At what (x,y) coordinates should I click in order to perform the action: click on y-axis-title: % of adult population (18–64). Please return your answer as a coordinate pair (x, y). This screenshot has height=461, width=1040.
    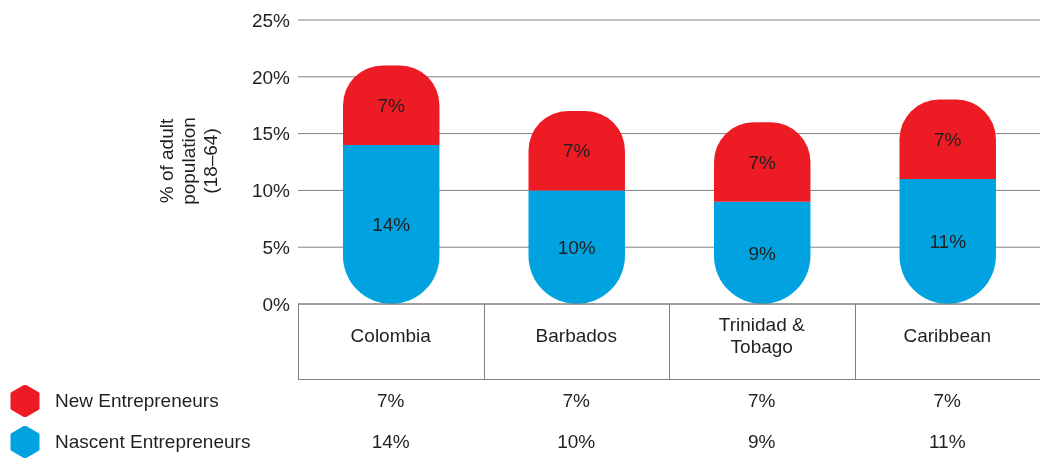
    Looking at the image, I should click on (188, 161).